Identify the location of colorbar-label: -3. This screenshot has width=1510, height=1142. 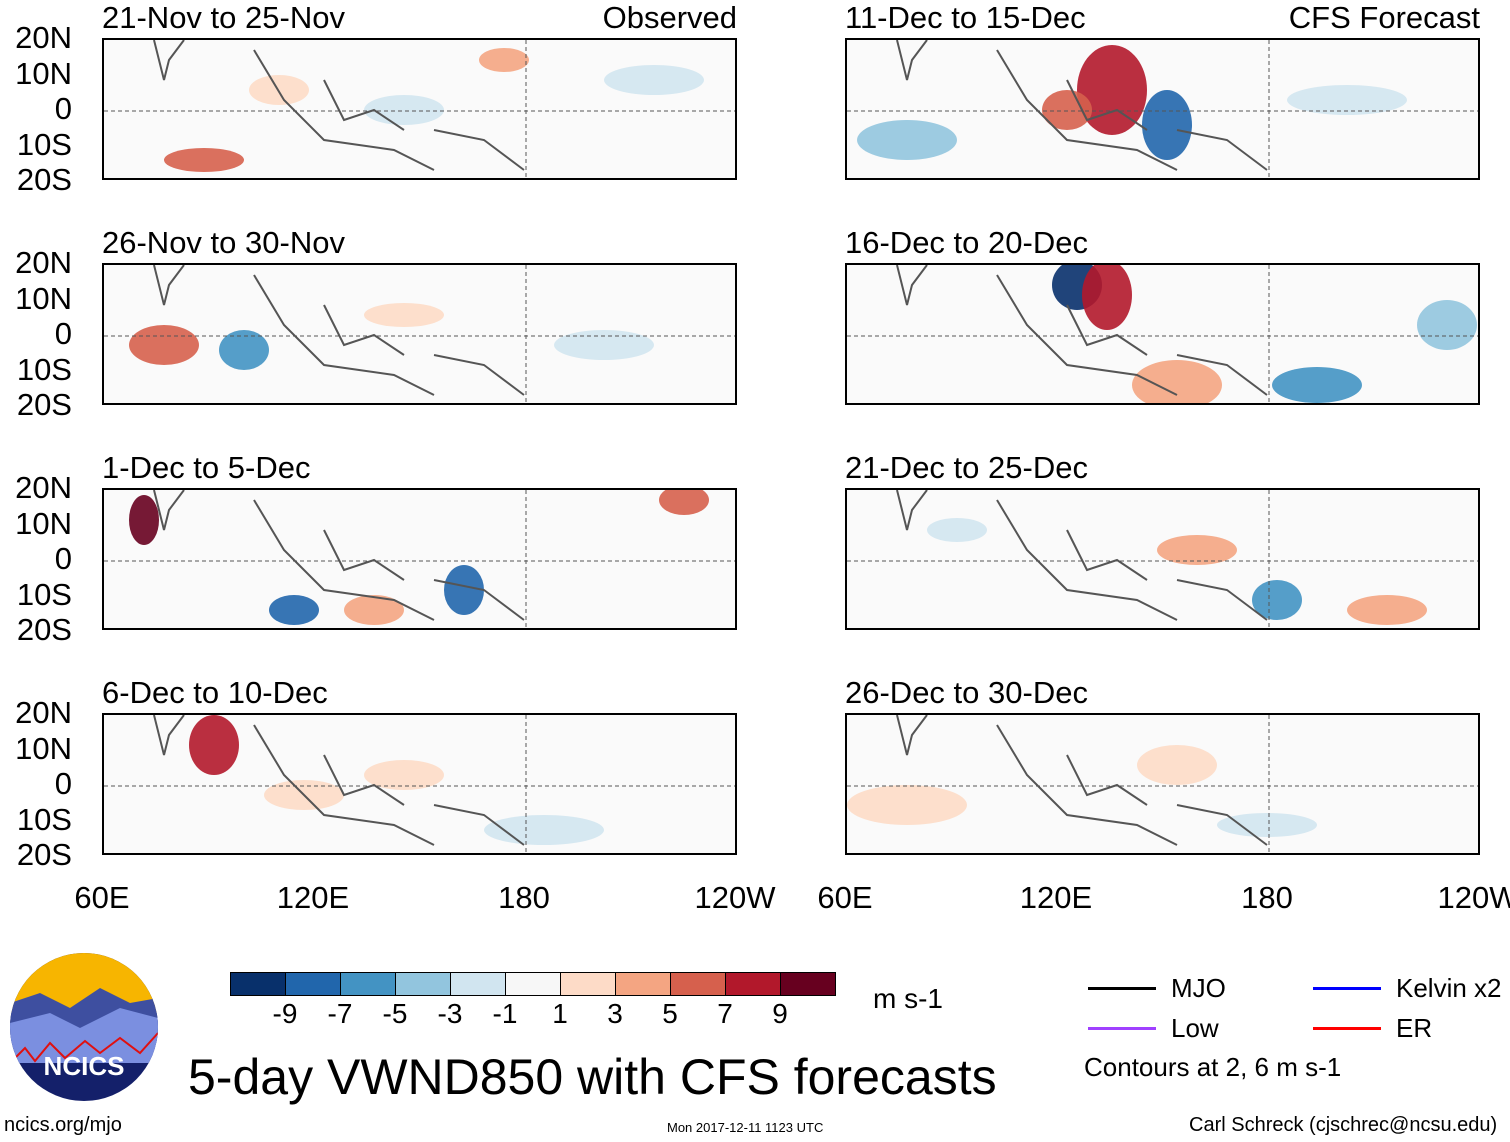
(450, 1013).